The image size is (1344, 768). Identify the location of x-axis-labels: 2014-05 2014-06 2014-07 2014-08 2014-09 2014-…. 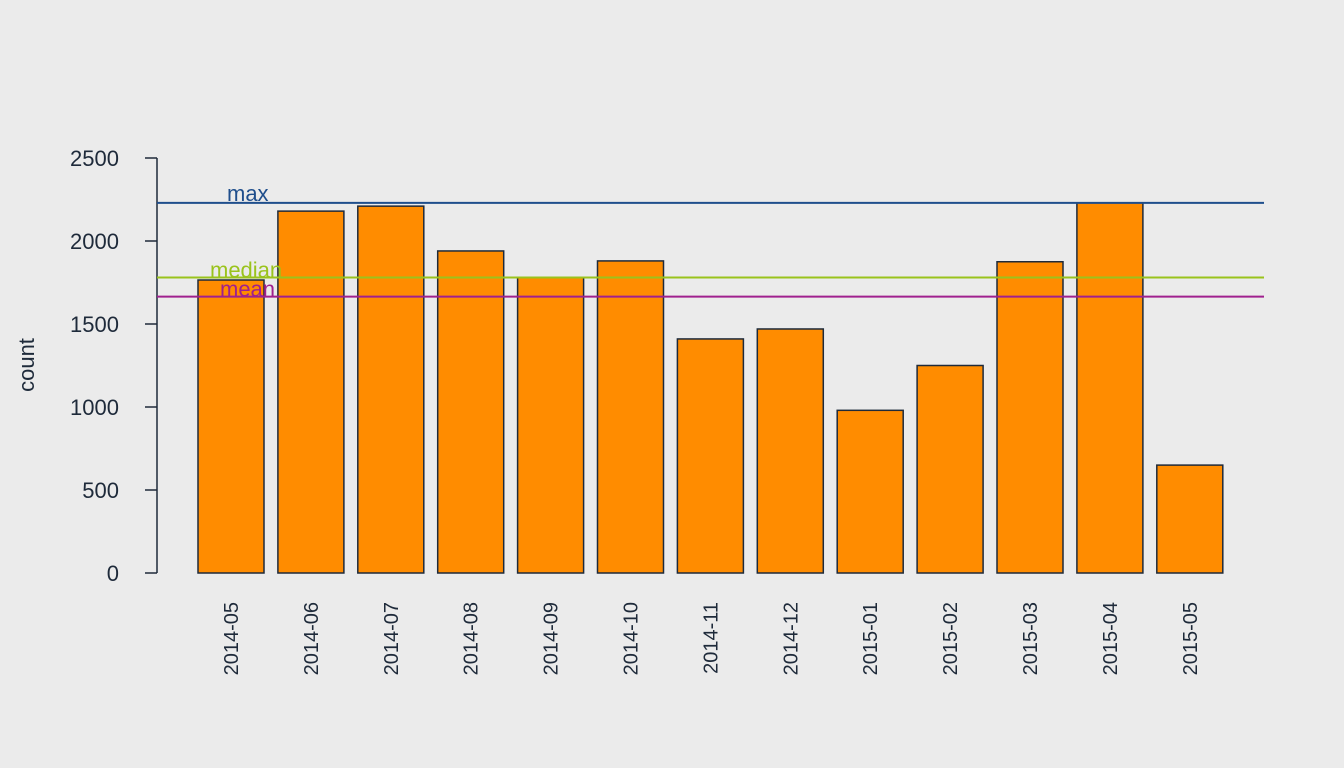
(711, 638).